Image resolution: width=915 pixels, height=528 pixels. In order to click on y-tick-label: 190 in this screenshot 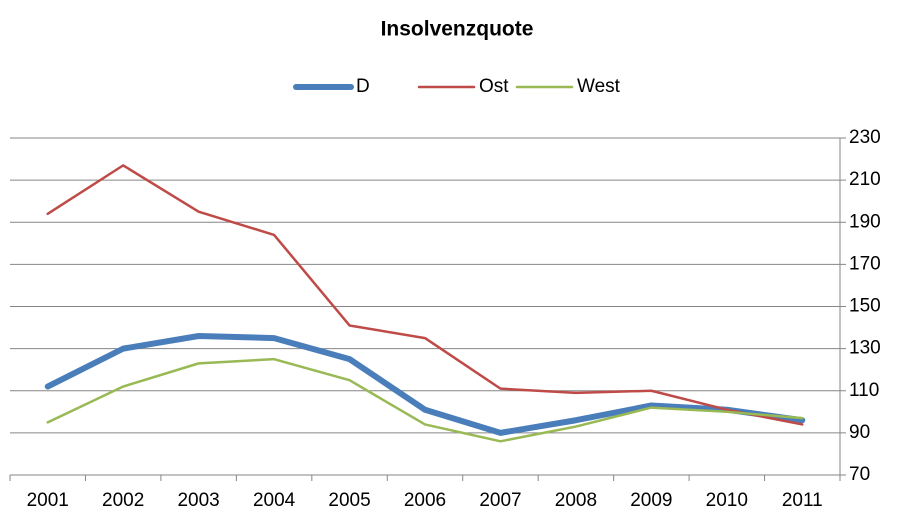, I will do `click(865, 221)`.